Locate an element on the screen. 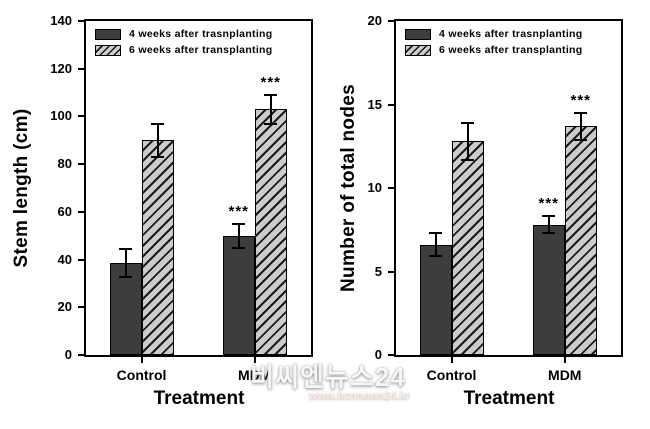  y-axis-tick-label: 5 is located at coordinates (378, 271).